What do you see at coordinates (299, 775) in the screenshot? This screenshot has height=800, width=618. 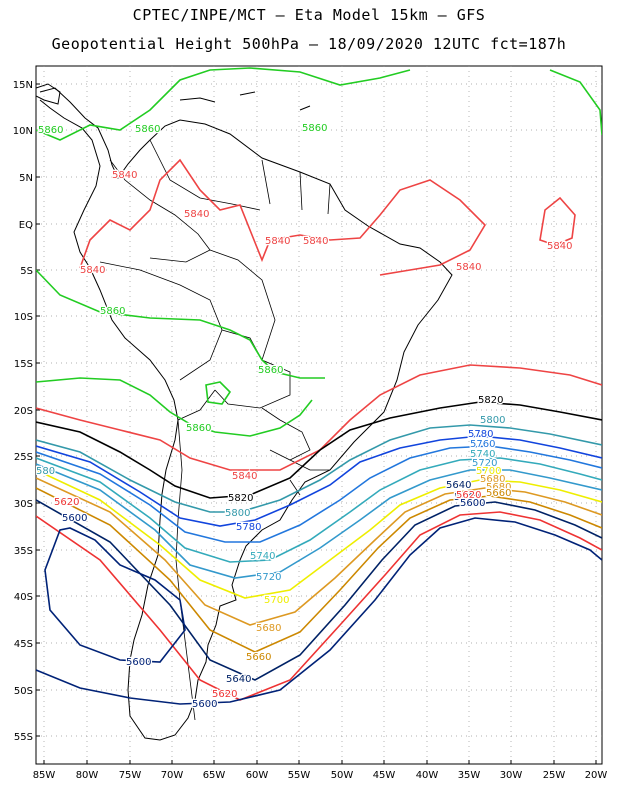 I see `lon-tick-label: 55W` at bounding box center [299, 775].